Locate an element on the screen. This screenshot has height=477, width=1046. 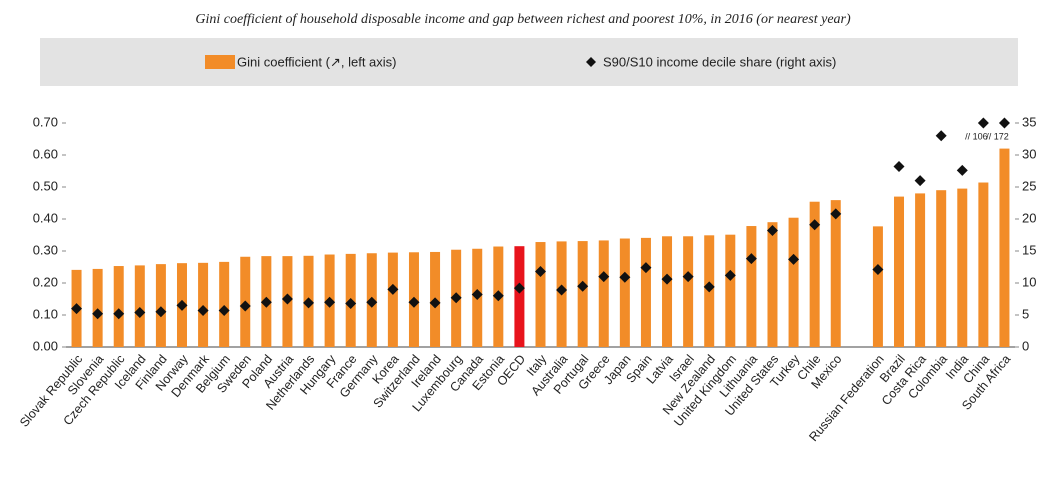
y2-tick-label: 25 is located at coordinates (1029, 185).